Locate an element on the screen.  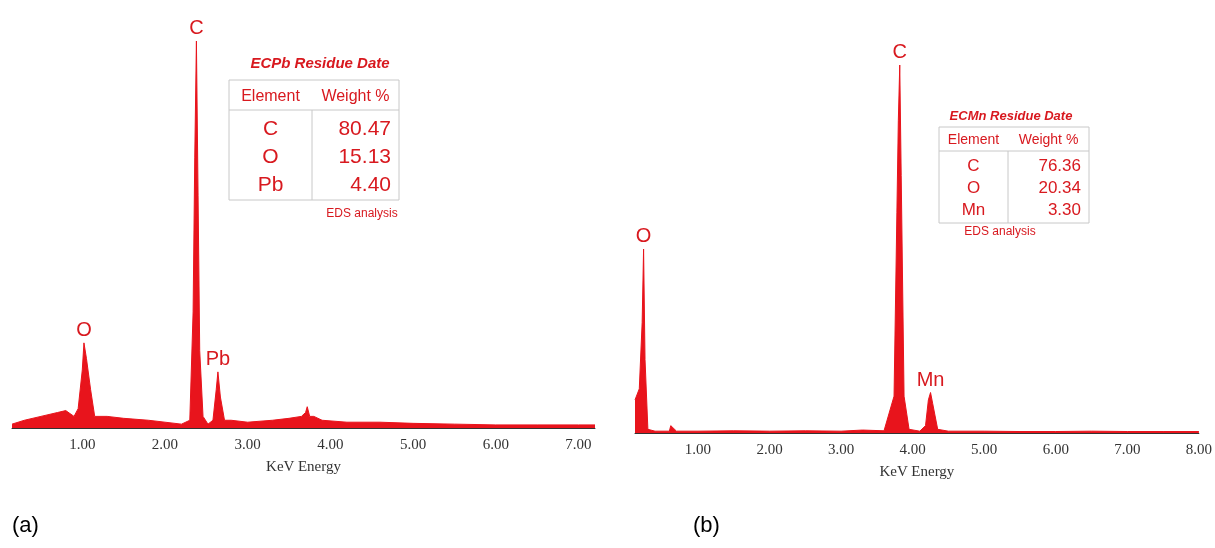
annotation: 20.34 is located at coordinates (1059, 187).